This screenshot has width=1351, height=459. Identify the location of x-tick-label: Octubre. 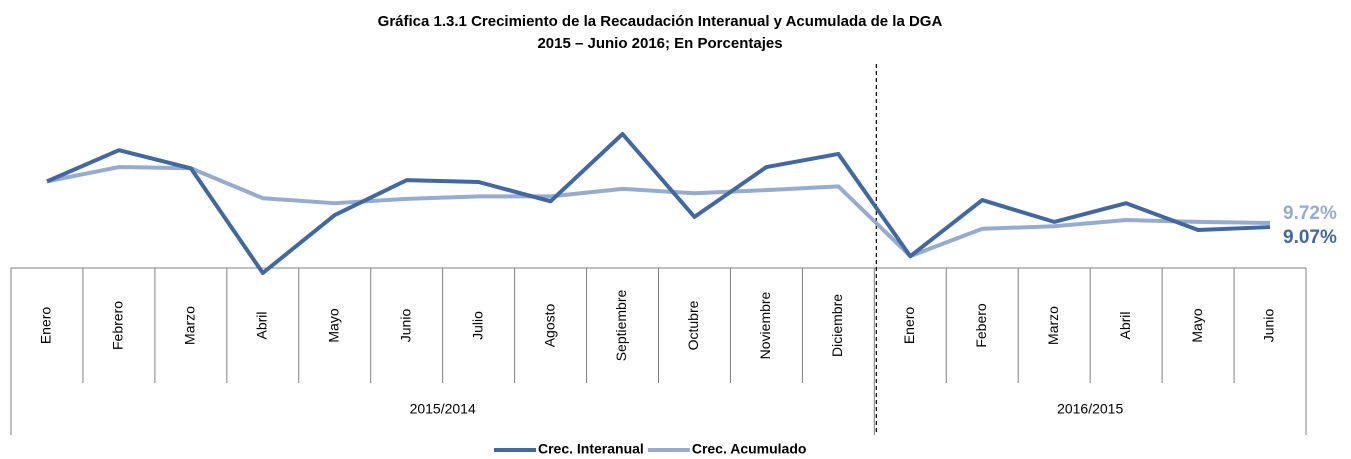
(693, 325).